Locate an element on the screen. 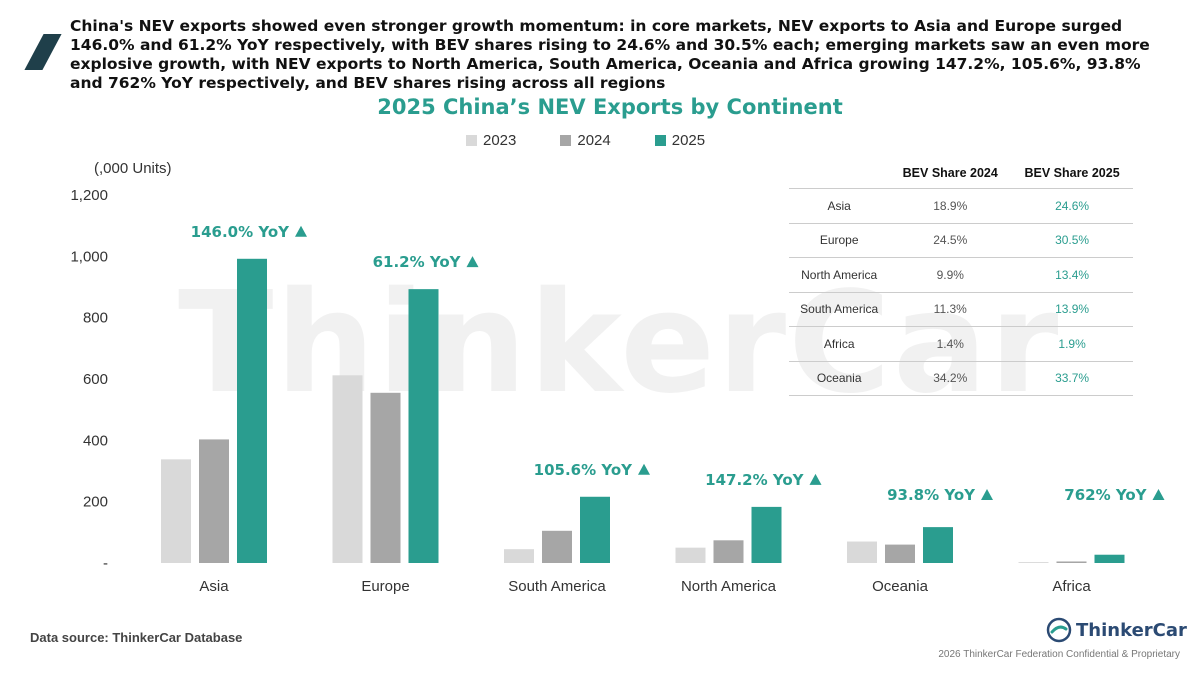 The image size is (1200, 675). table-cell-share-2024: 9.9% is located at coordinates (950, 275).